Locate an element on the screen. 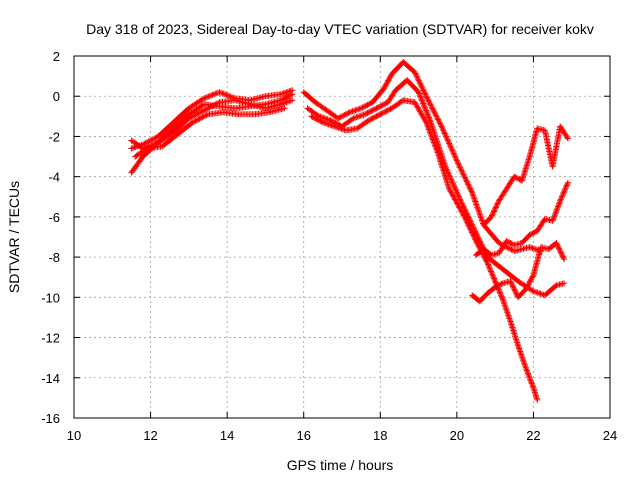 The height and width of the screenshot is (480, 640). y-tick-label: -4 is located at coordinates (54, 177).